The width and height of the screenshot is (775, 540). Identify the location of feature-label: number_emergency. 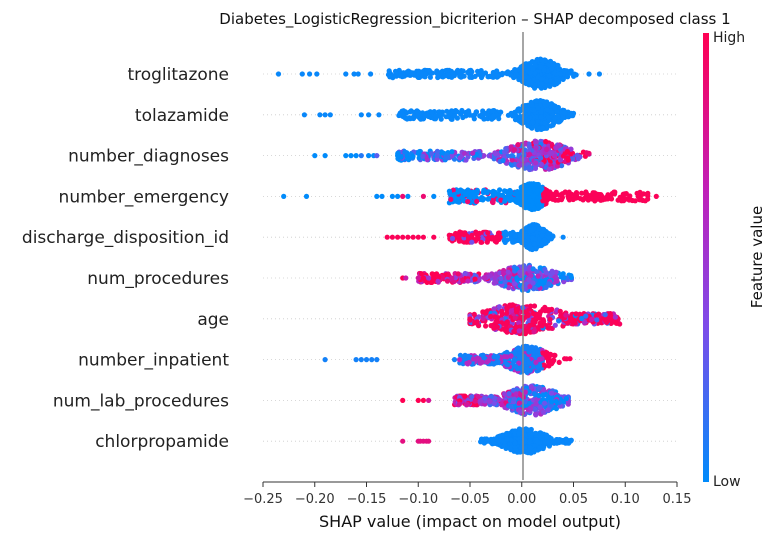
(144, 197).